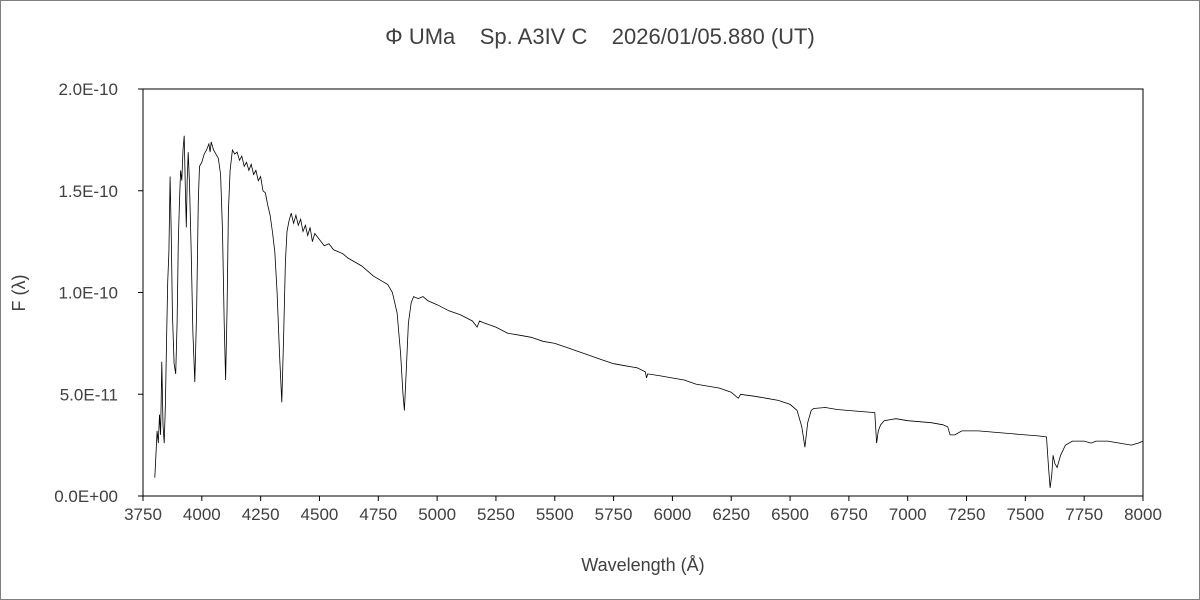  I want to click on x-tick-label: 5250, so click(496, 514).